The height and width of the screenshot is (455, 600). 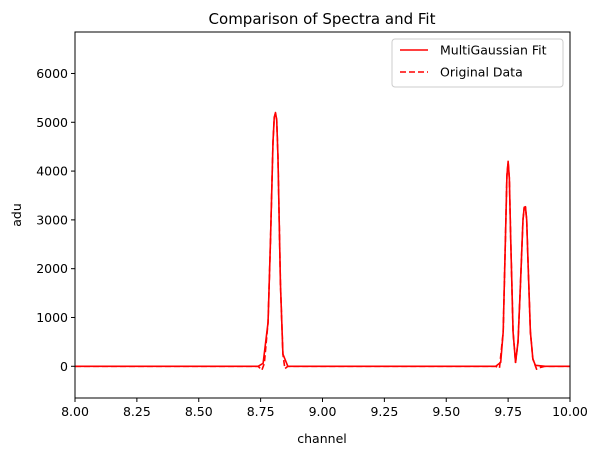 What do you see at coordinates (52, 122) in the screenshot?
I see `y-tick-label: 5000` at bounding box center [52, 122].